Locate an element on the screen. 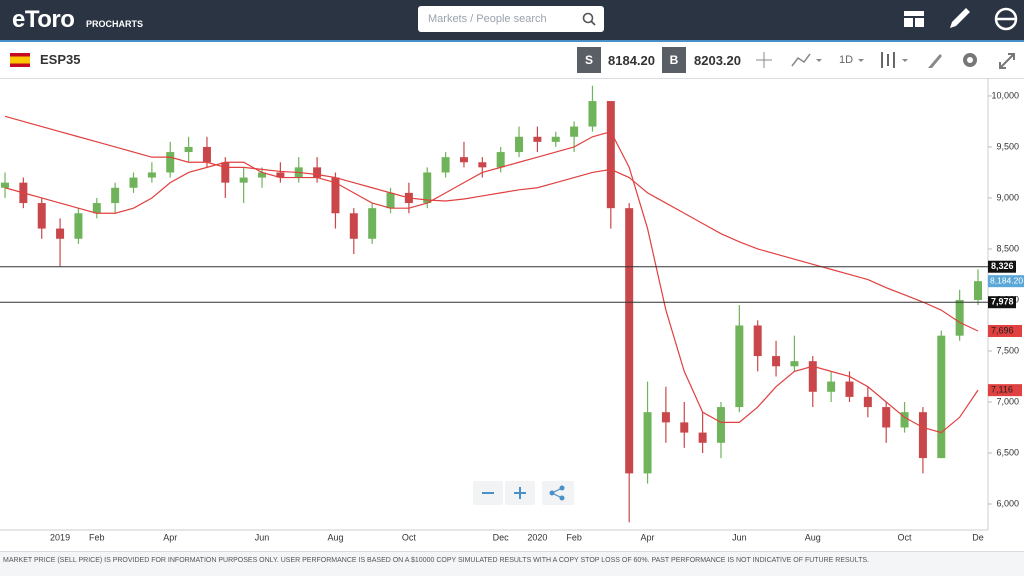 The height and width of the screenshot is (576, 1024). buy-price: 8203.20 is located at coordinates (717, 60).